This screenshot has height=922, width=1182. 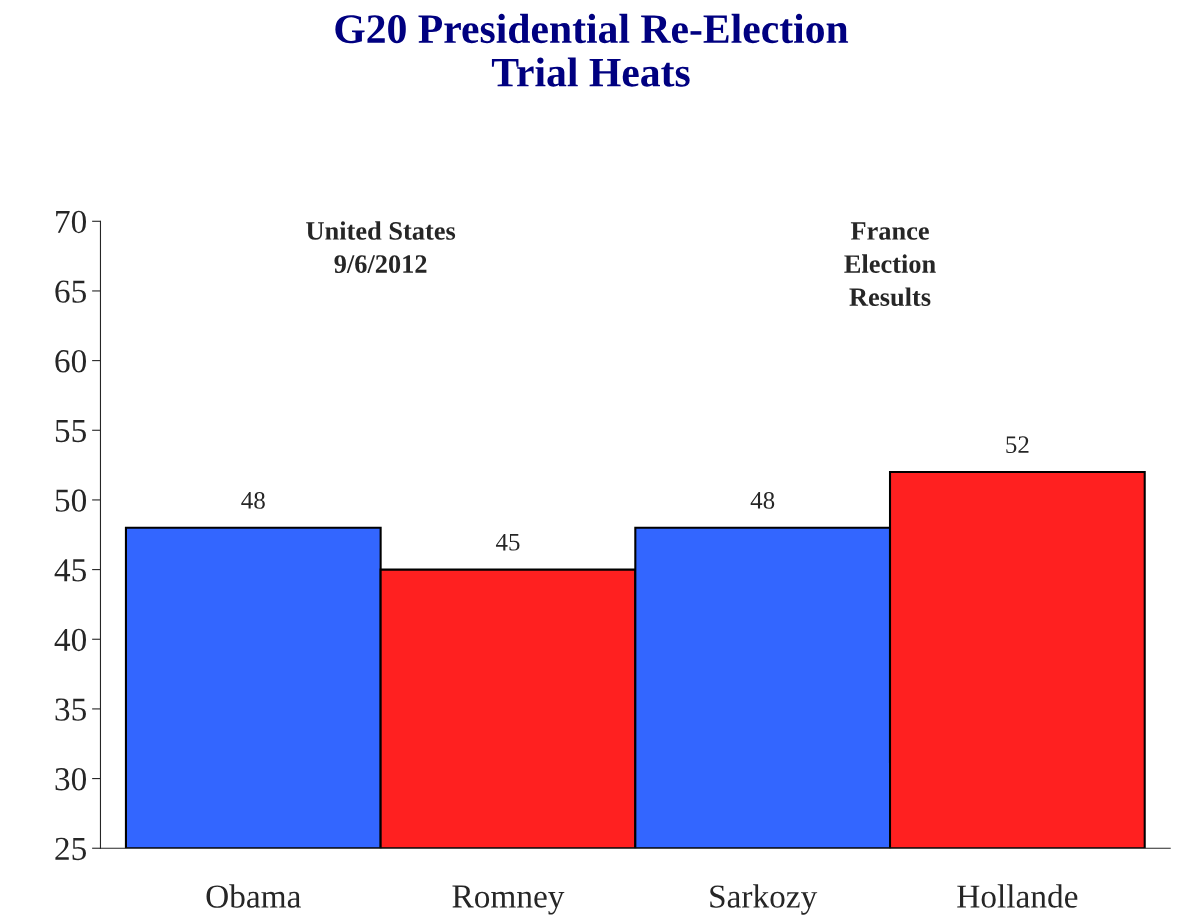 I want to click on y-tick-label: 35, so click(x=70, y=709).